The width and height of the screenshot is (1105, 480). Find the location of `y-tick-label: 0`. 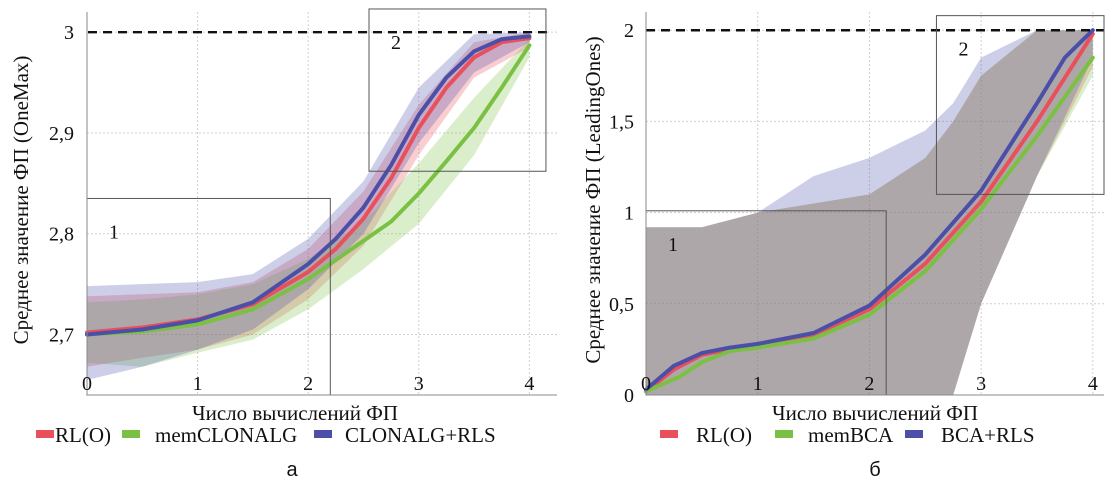

y-tick-label: 0 is located at coordinates (629, 396).